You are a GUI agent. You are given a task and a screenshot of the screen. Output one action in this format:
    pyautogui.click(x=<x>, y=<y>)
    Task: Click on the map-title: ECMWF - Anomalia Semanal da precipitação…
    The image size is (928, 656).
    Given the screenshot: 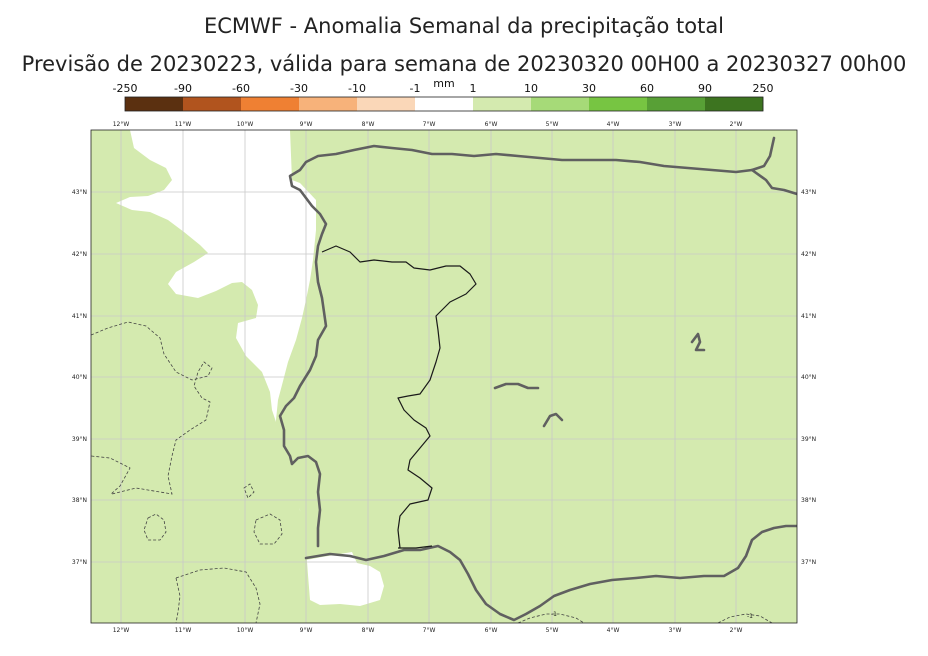 What is the action you would take?
    pyautogui.click(x=464, y=26)
    